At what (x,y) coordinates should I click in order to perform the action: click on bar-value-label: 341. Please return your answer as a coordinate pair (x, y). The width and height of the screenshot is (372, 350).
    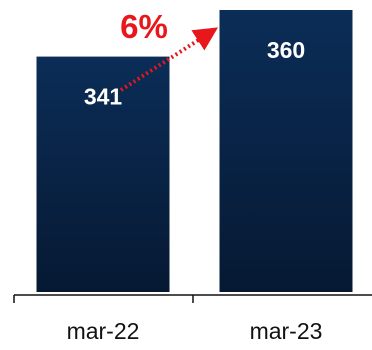
    Looking at the image, I should click on (103, 97).